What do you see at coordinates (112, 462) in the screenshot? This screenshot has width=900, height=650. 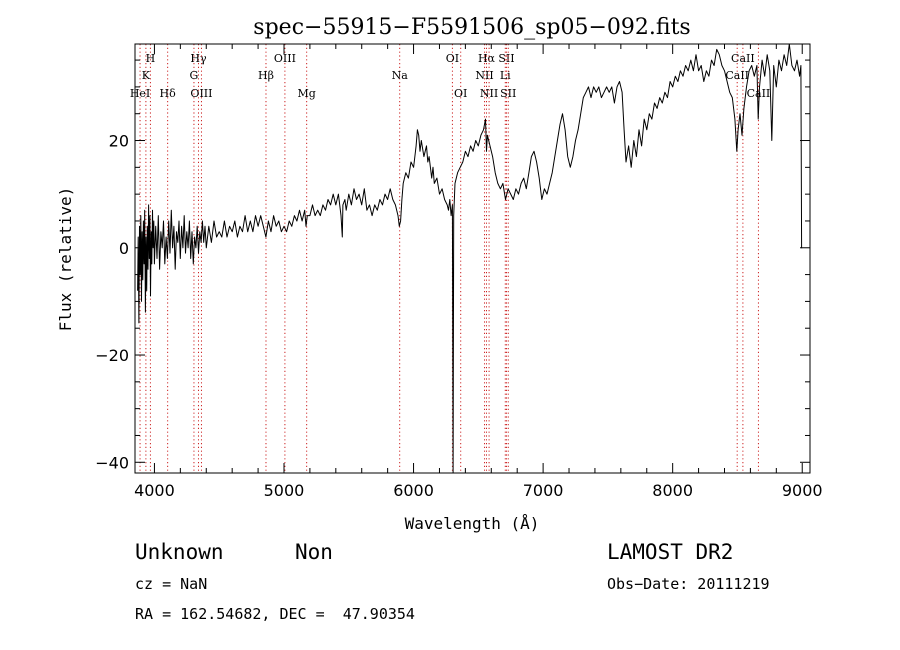 I see `y-tick-label: −40` at bounding box center [112, 462].